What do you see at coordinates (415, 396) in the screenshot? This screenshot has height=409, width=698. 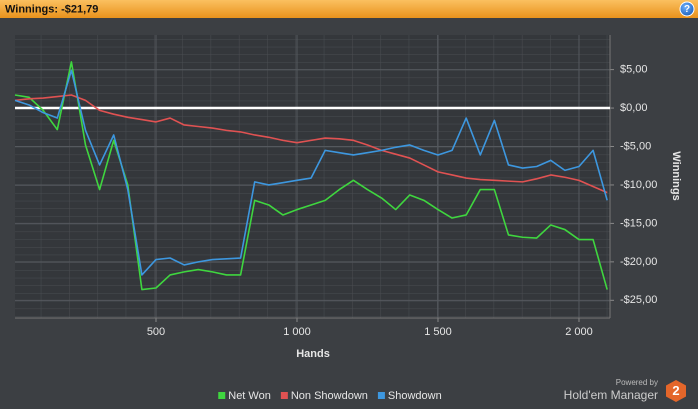 I see `legend-label: Showdown` at bounding box center [415, 396].